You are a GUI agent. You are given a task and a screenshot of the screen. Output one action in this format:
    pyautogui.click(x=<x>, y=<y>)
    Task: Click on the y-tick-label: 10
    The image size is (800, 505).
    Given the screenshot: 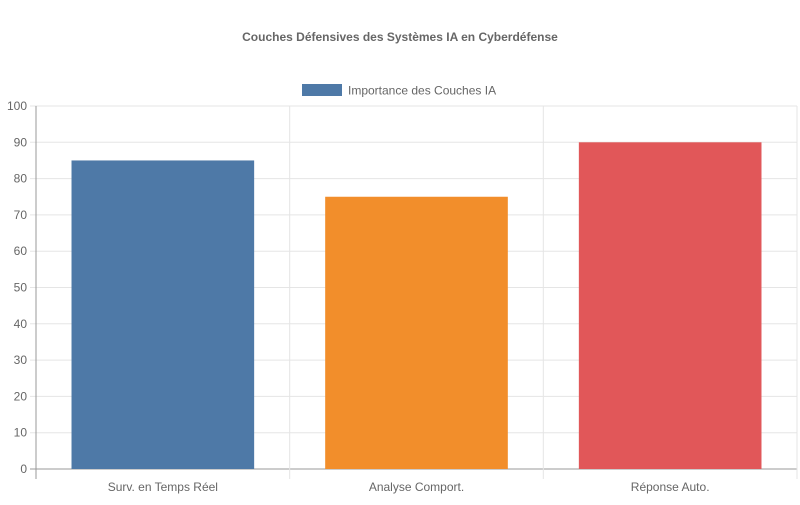 What is the action you would take?
    pyautogui.click(x=21, y=433)
    